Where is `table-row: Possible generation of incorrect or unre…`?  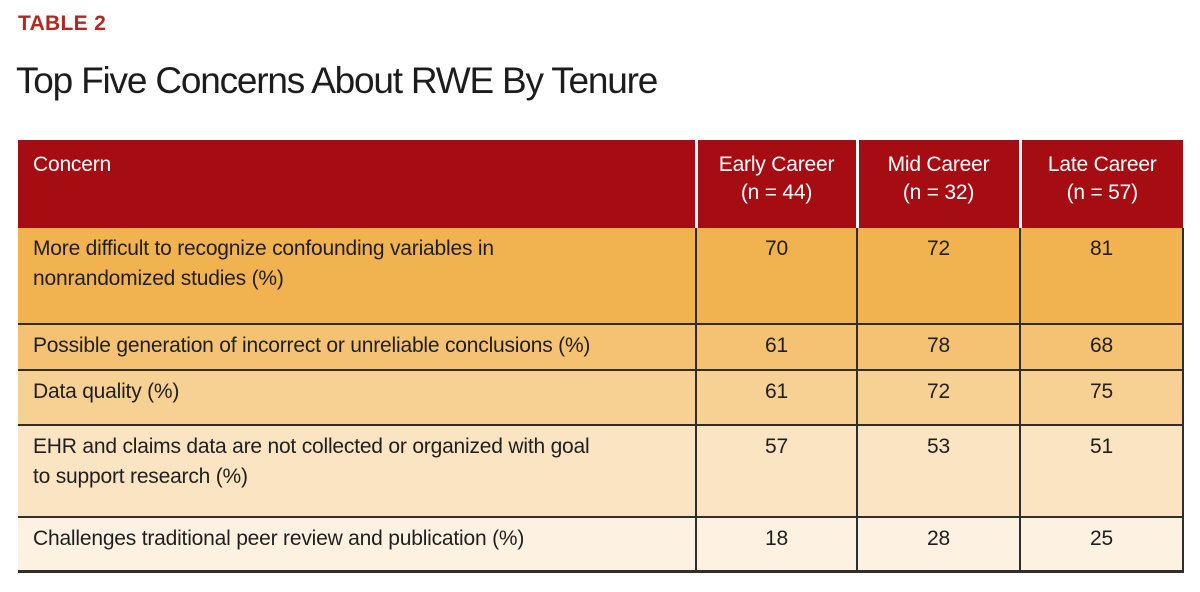 table-row: Possible generation of incorrect or unre… is located at coordinates (601, 346).